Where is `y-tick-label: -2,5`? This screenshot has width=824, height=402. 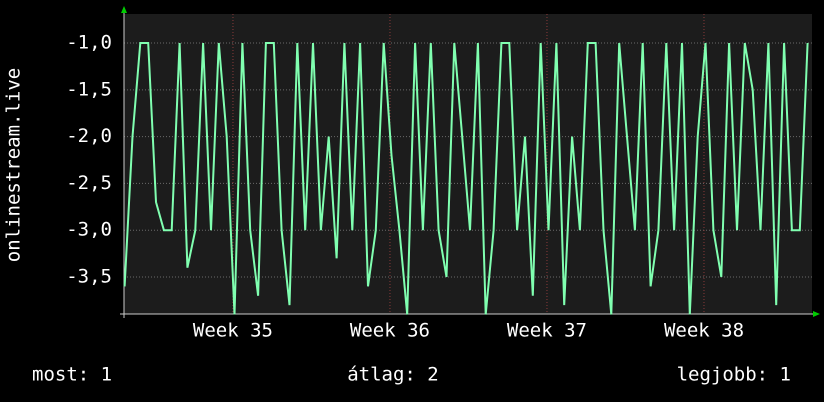
y-tick-label: -2,5 is located at coordinates (89, 183).